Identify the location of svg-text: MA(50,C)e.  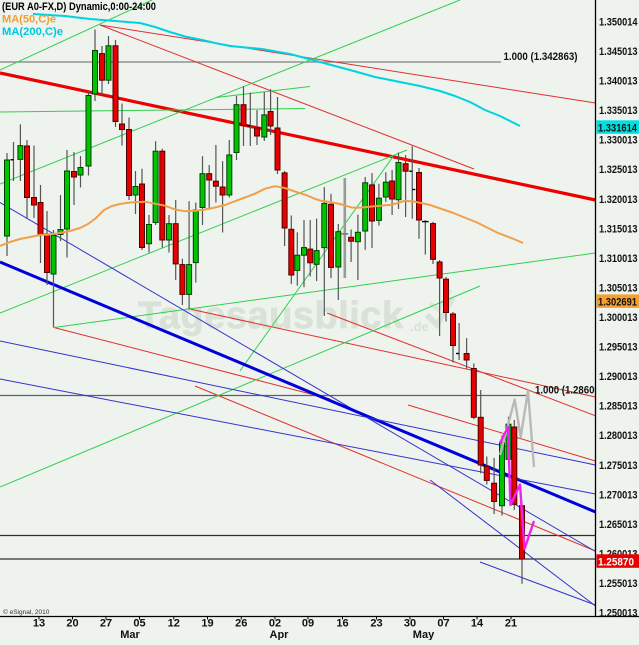
(29, 20).